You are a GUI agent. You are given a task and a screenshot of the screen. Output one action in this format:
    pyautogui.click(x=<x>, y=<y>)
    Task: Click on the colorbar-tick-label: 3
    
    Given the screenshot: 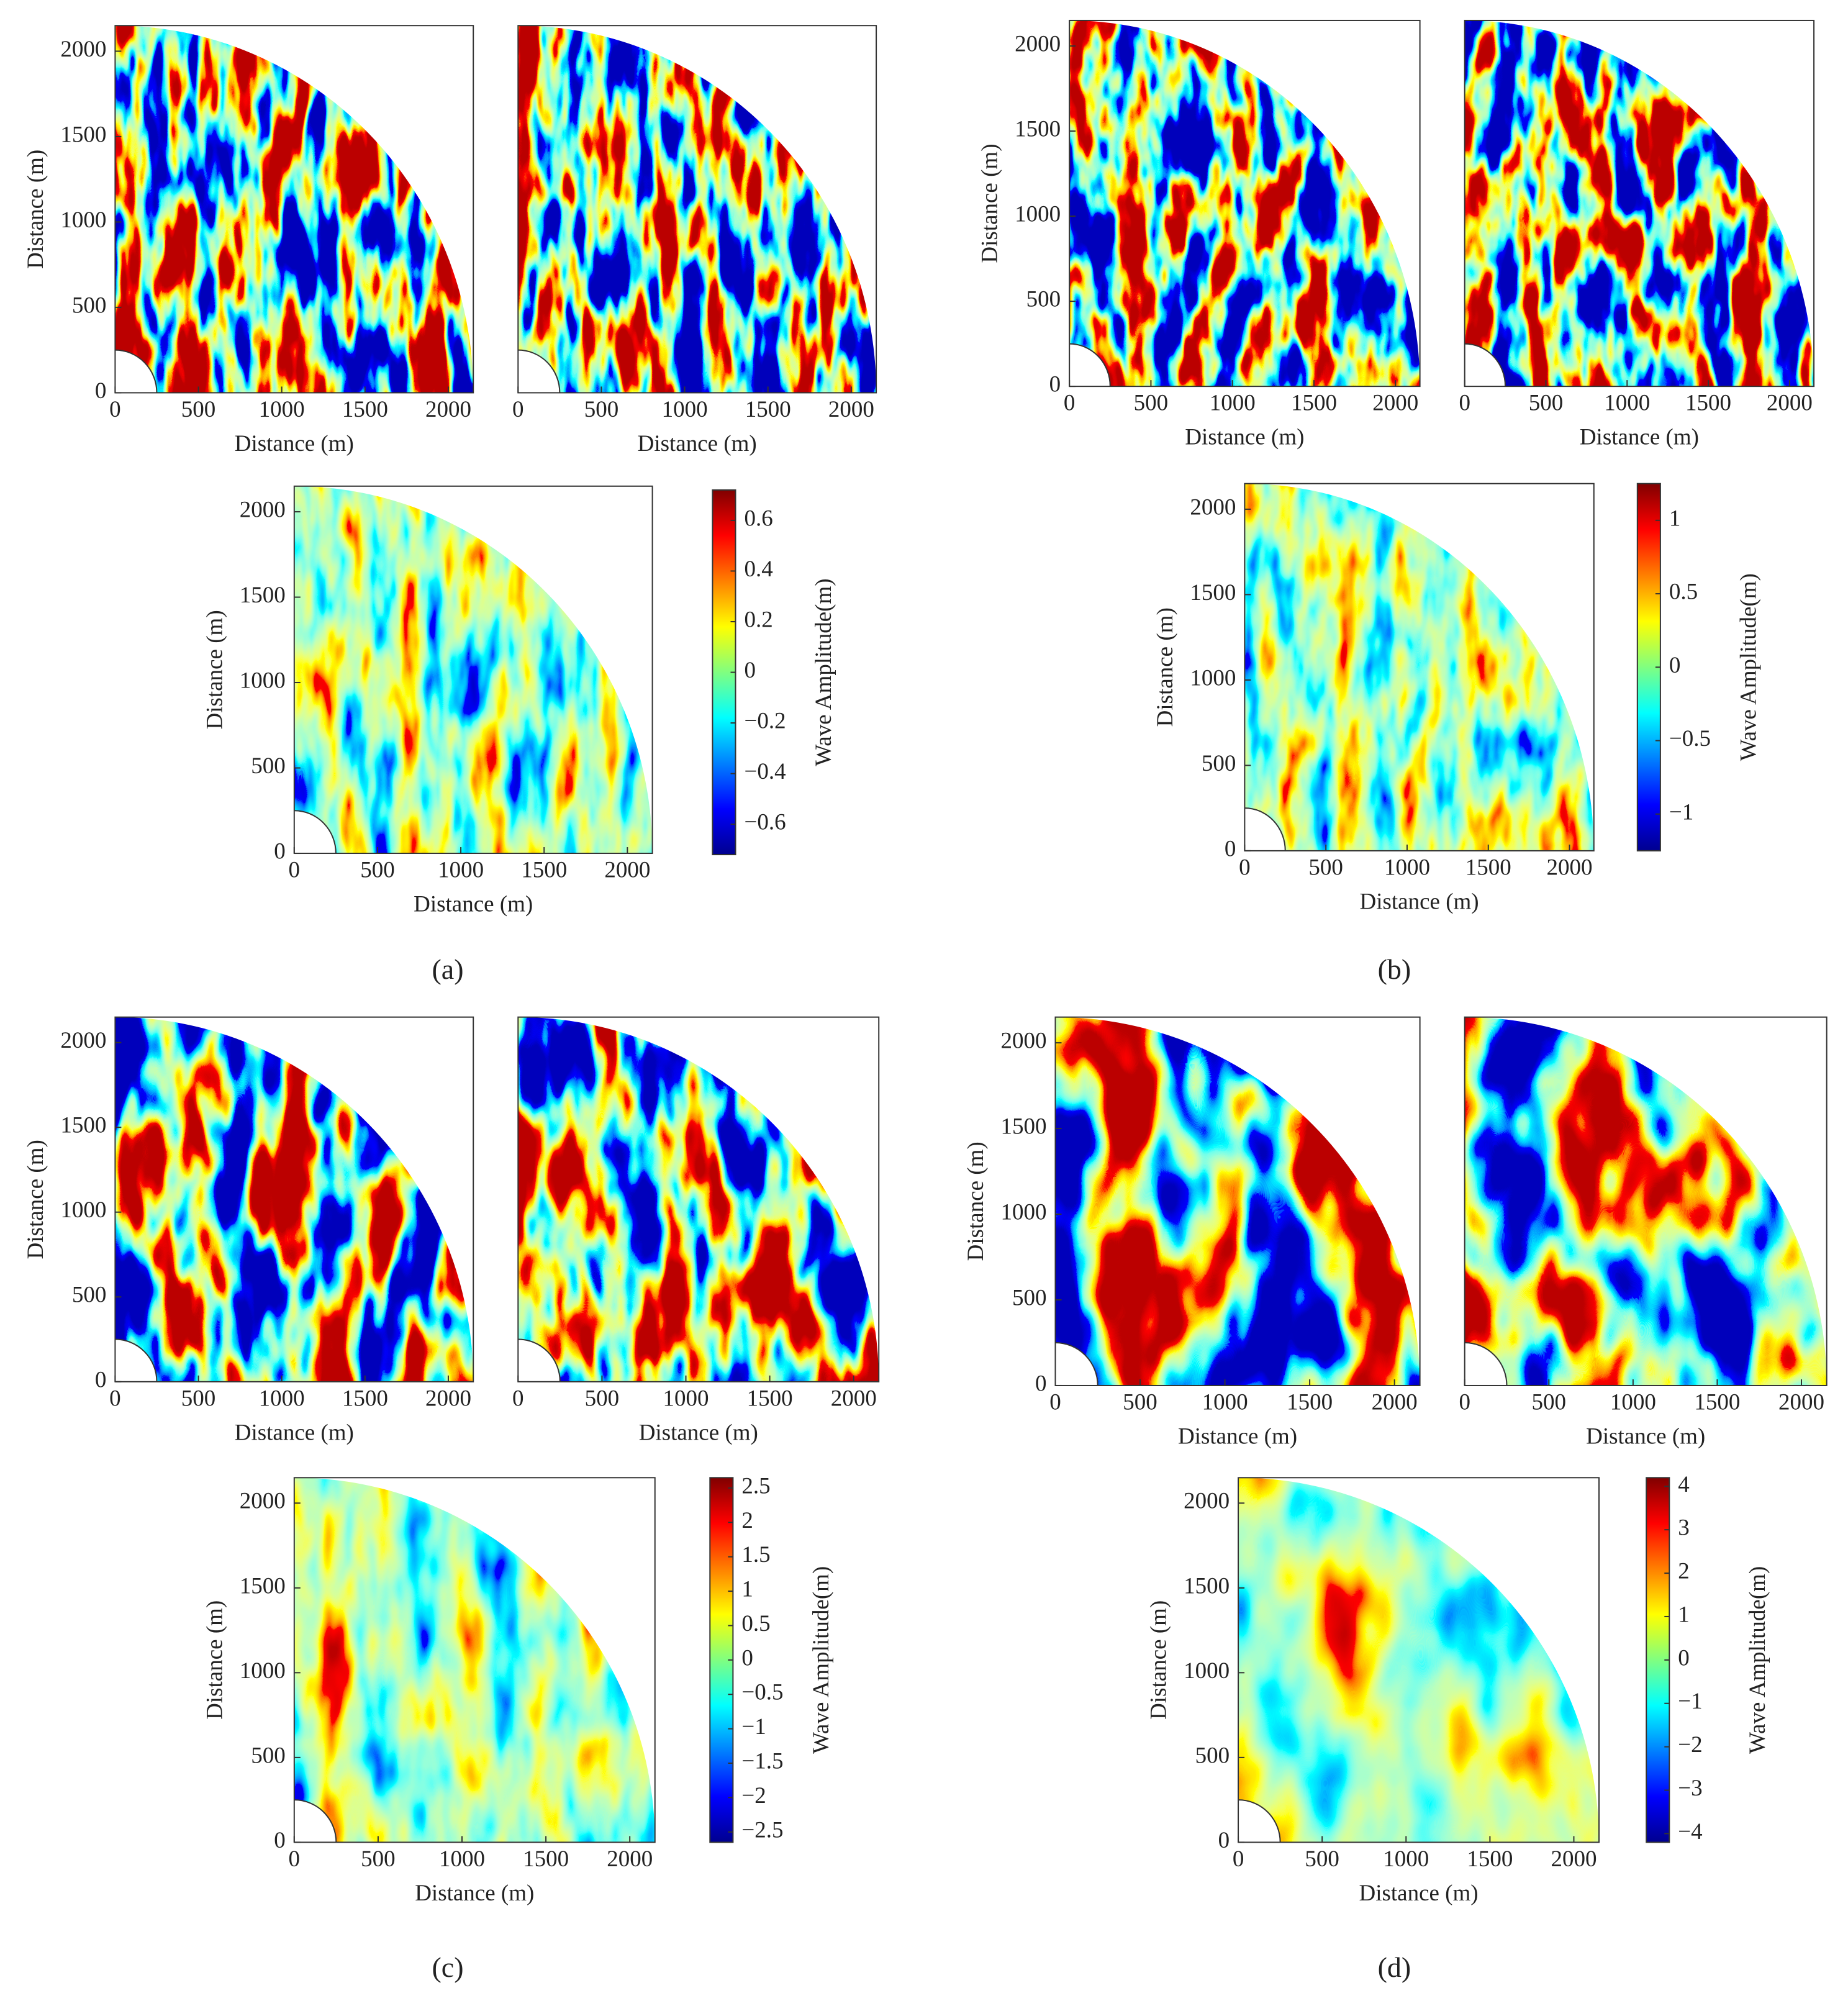 What is the action you would take?
    pyautogui.click(x=1684, y=1528)
    